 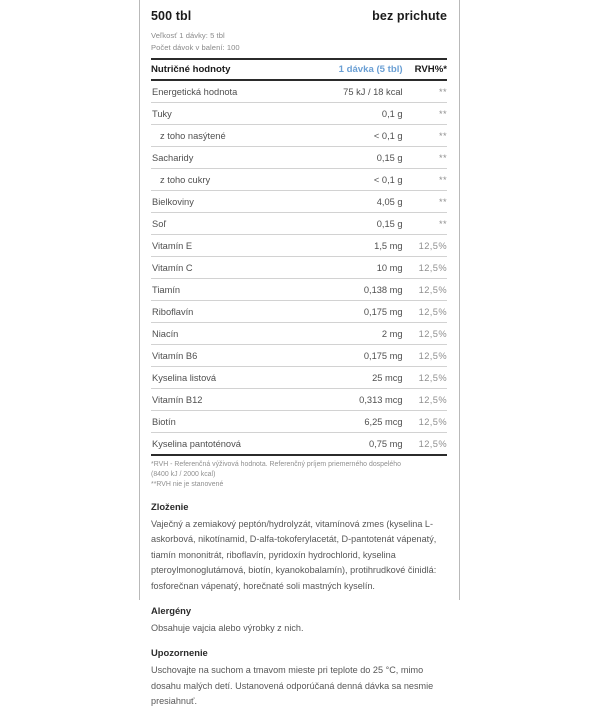 What do you see at coordinates (170, 506) in the screenshot?
I see `section-title: Zloženie` at bounding box center [170, 506].